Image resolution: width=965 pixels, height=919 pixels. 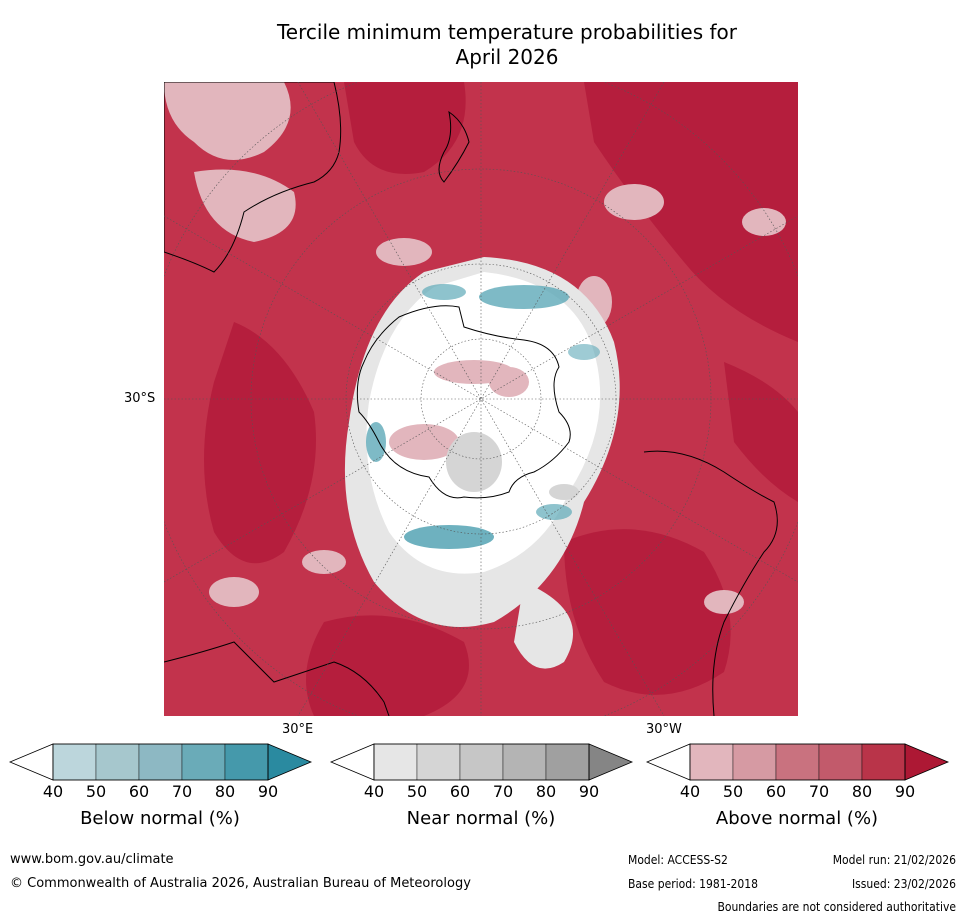 I want to click on below-outline, so click(x=160, y=762).